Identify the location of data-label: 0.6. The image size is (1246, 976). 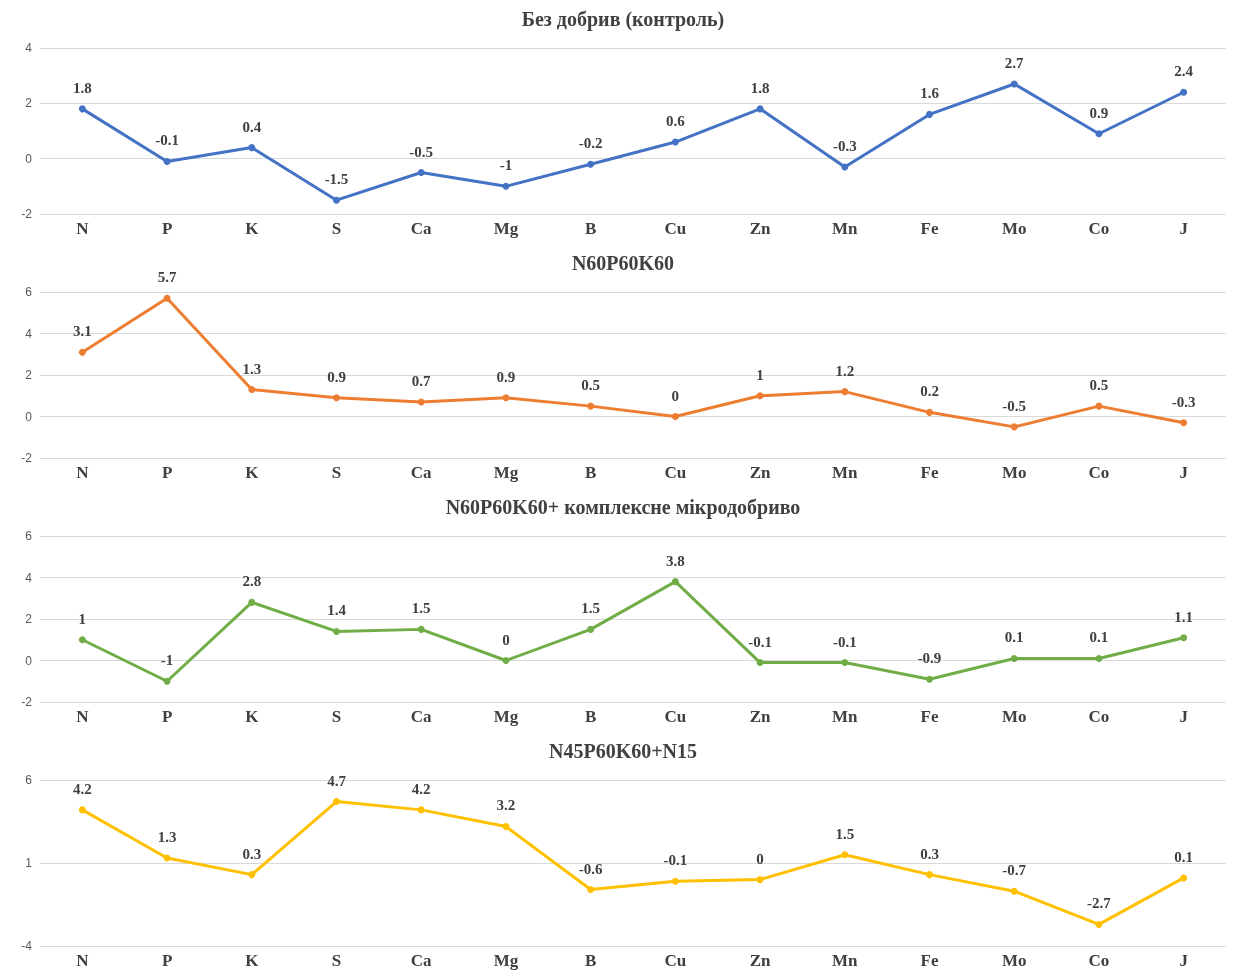
(675, 121).